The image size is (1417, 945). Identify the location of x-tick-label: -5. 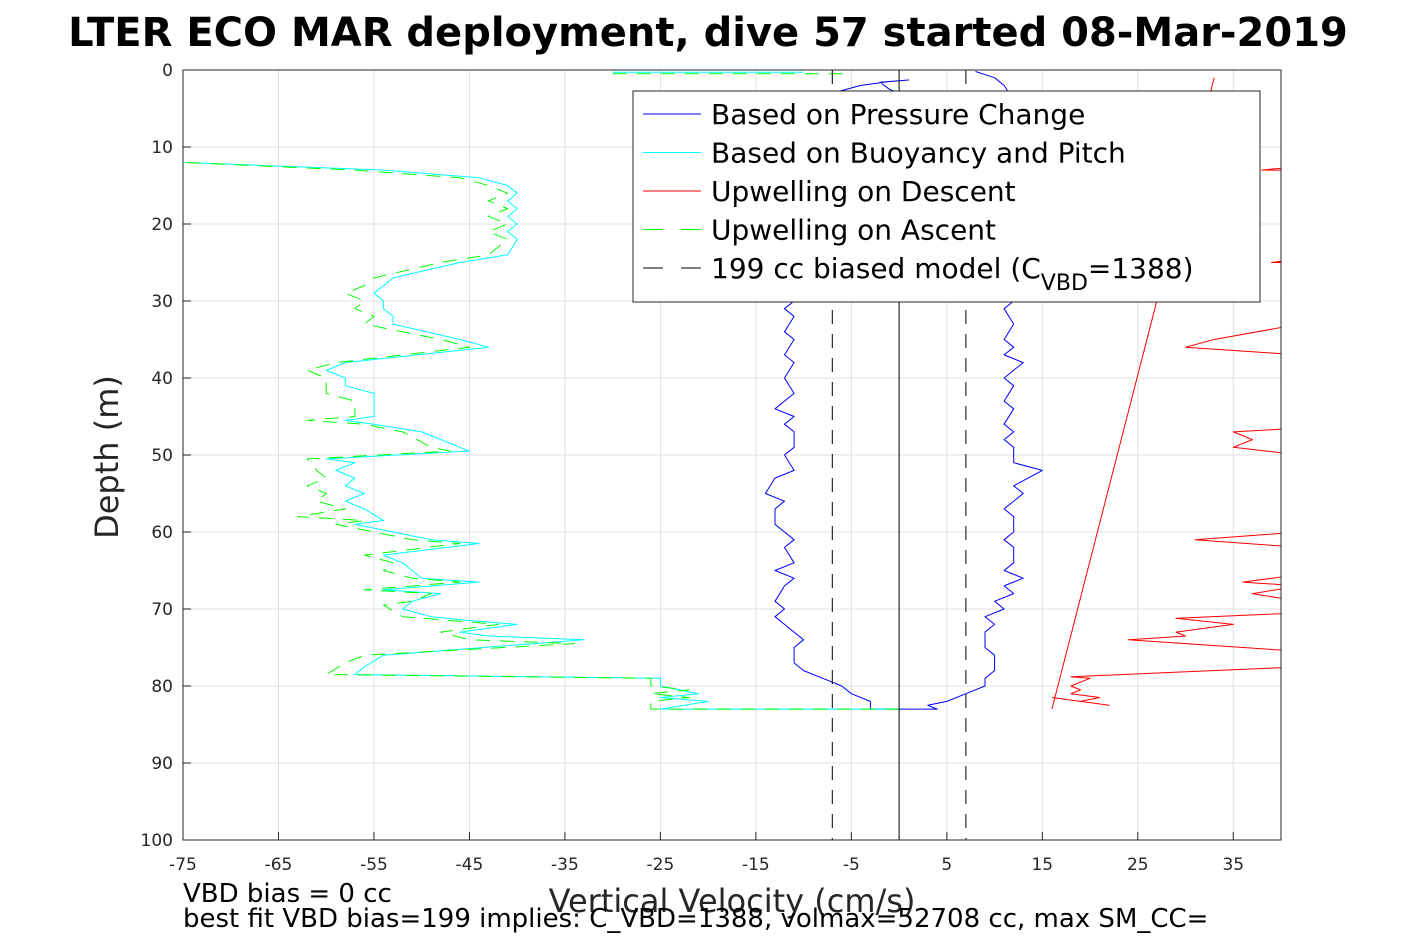
(851, 865).